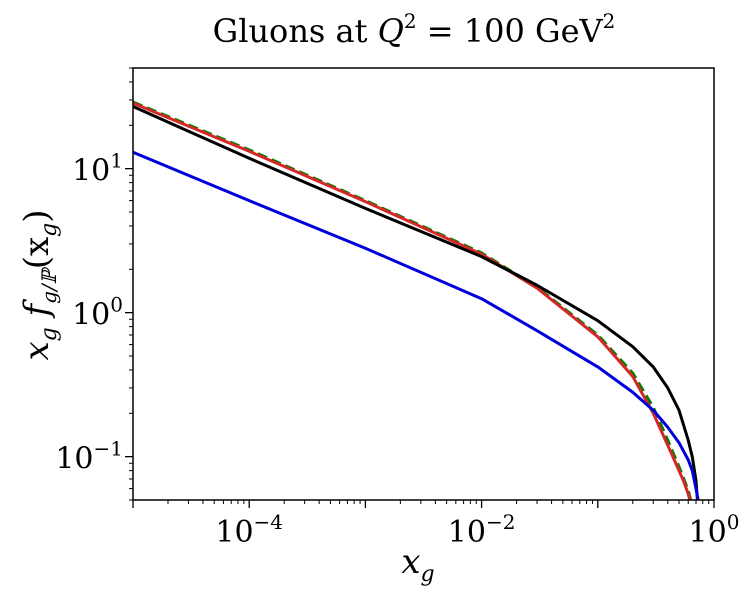 The image size is (748, 593). What do you see at coordinates (428, 574) in the screenshot?
I see `x-label-sub: g` at bounding box center [428, 574].